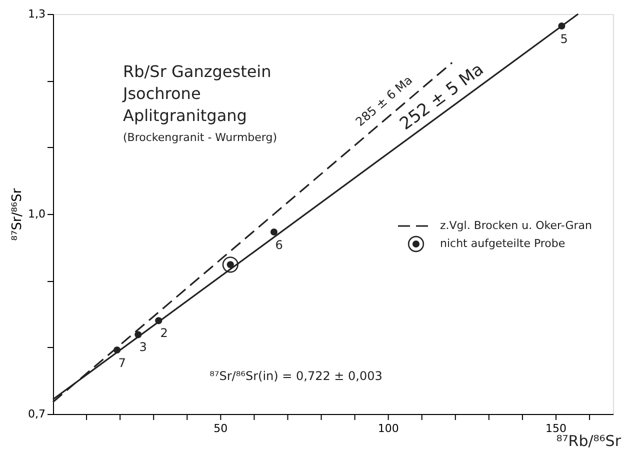 The image size is (634, 463). What do you see at coordinates (503, 243) in the screenshot?
I see `legend-label: nicht aufgeteilte Probe` at bounding box center [503, 243].